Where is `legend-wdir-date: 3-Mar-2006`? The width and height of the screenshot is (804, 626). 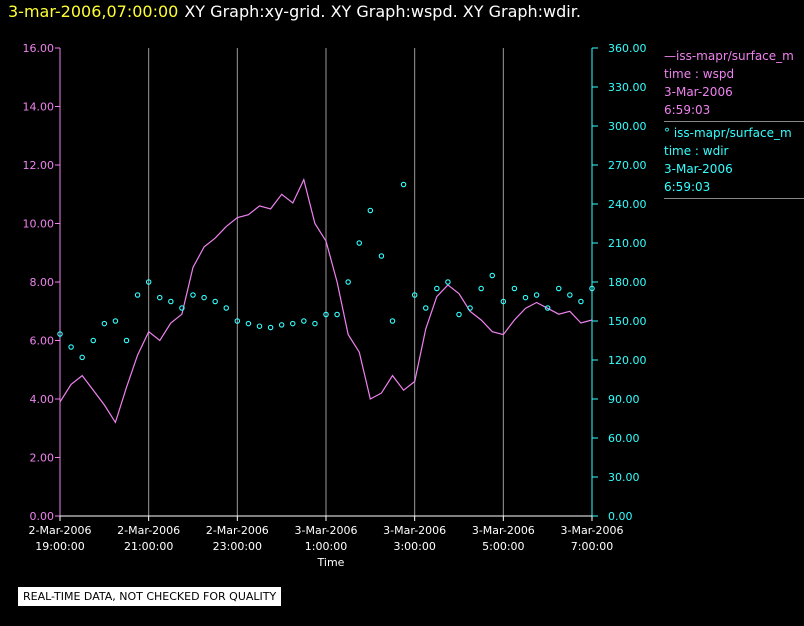
legend-wdir-date: 3-Mar-2006 is located at coordinates (698, 169).